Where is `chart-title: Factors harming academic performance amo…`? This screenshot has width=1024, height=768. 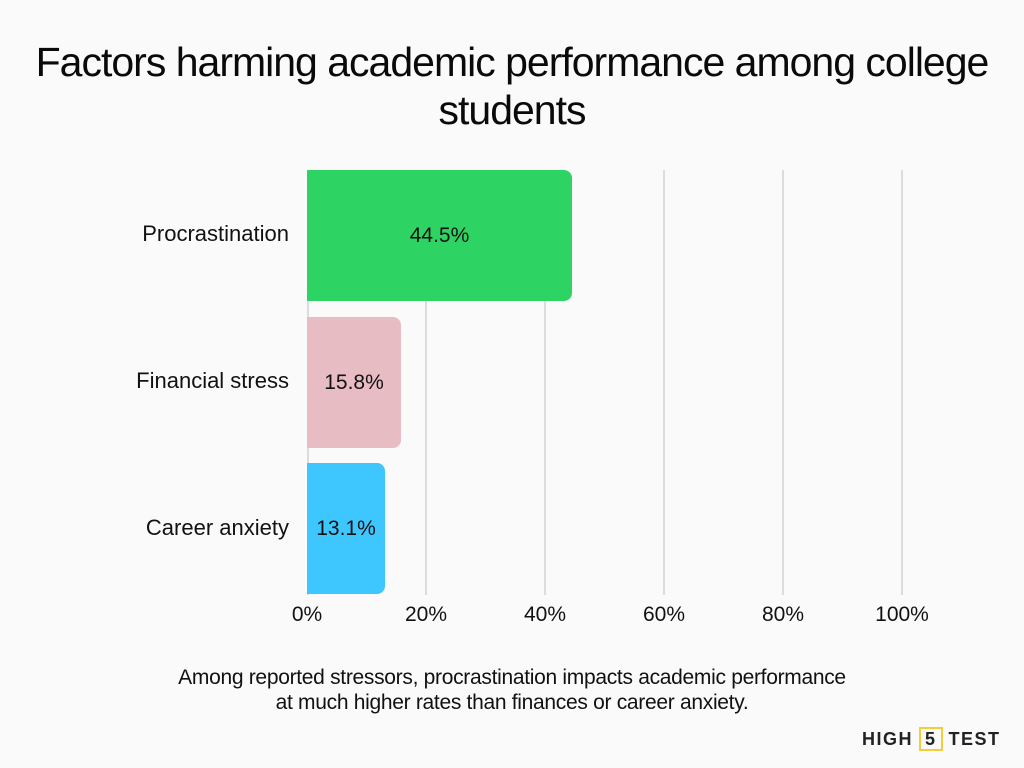
chart-title: Factors harming academic performance amo… is located at coordinates (512, 86).